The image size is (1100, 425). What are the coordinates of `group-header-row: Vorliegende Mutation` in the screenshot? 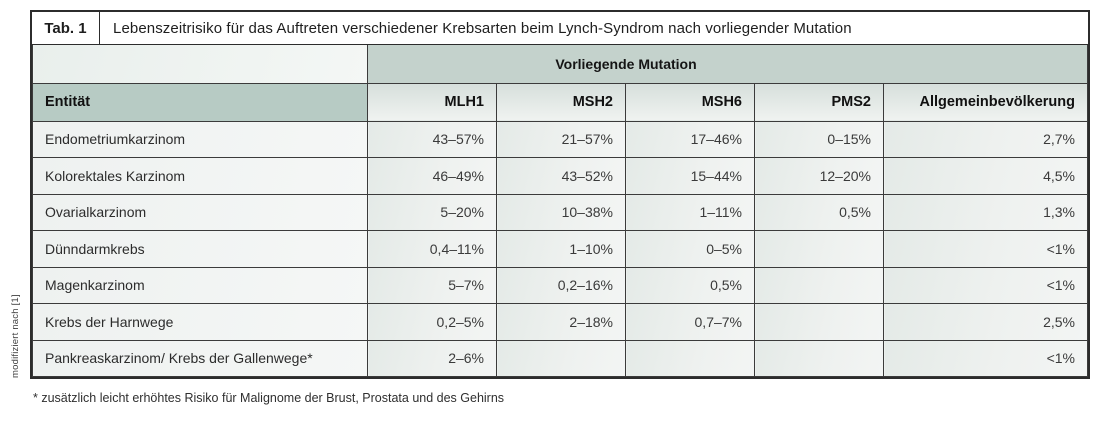 It's located at (560, 64).